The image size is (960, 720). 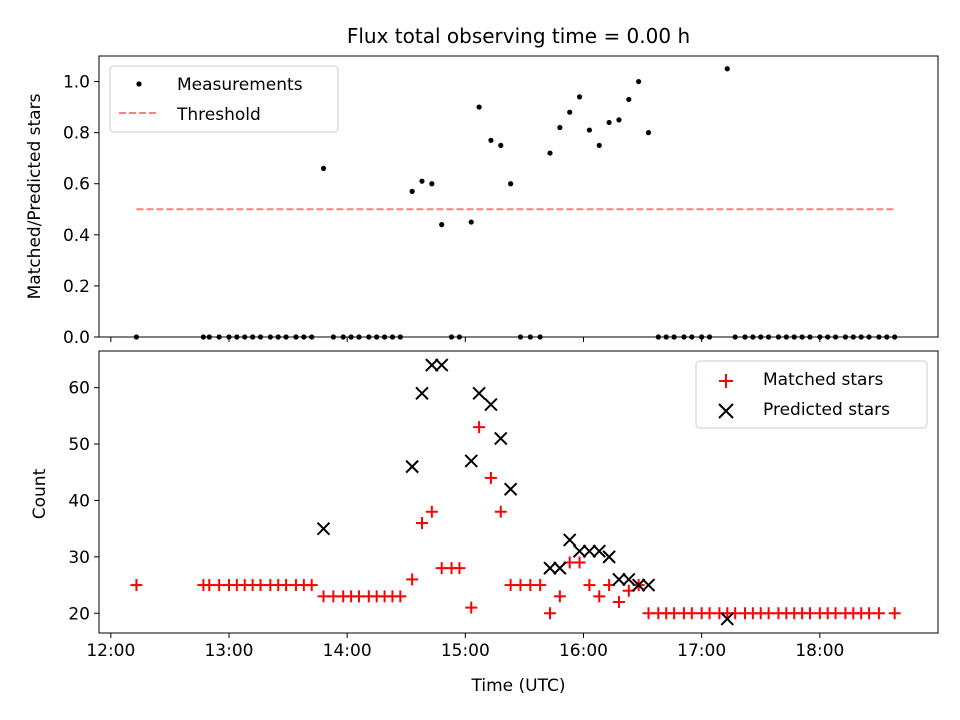 What do you see at coordinates (76, 236) in the screenshot?
I see `top-ytick-label: 0.4` at bounding box center [76, 236].